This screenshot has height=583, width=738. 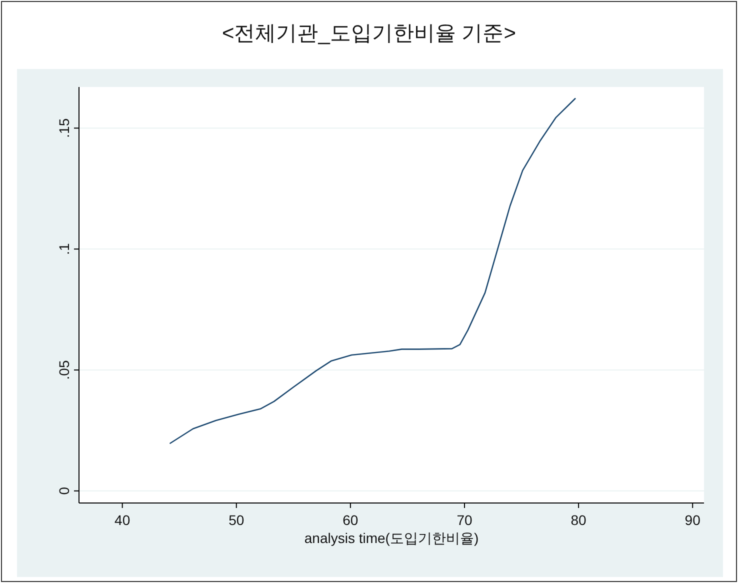 I want to click on y-tick-label: .05, so click(x=64, y=370).